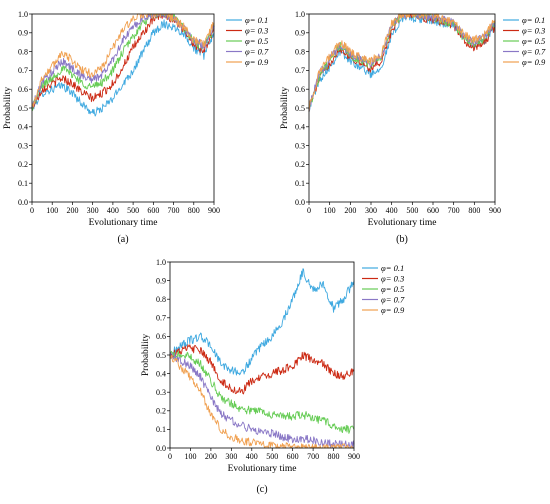 This screenshot has width=550, height=504. What do you see at coordinates (402, 239) in the screenshot?
I see `panel-label: (b)` at bounding box center [402, 239].